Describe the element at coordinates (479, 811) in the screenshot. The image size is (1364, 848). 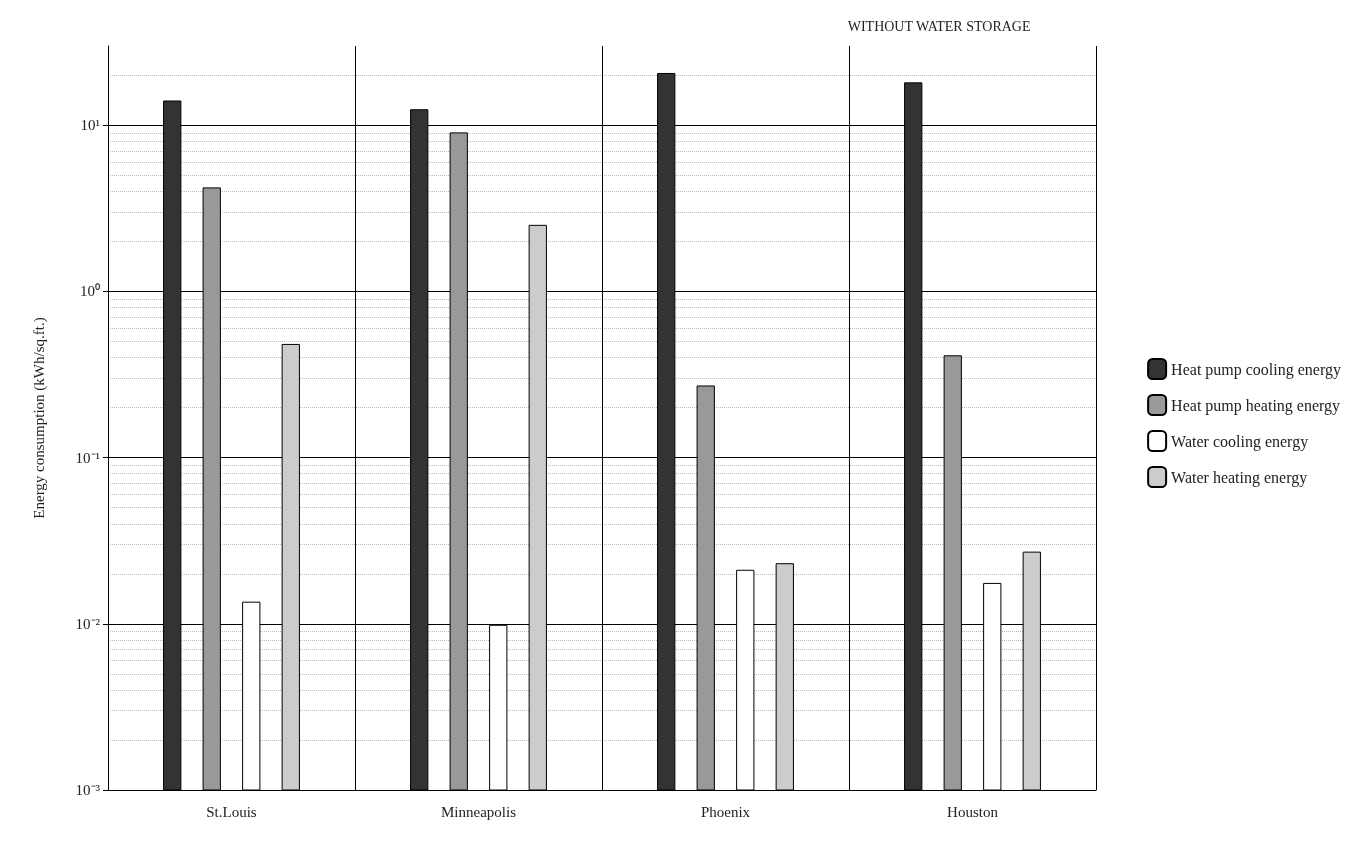
I see `x-tick-label: Minneapolis` at that location.